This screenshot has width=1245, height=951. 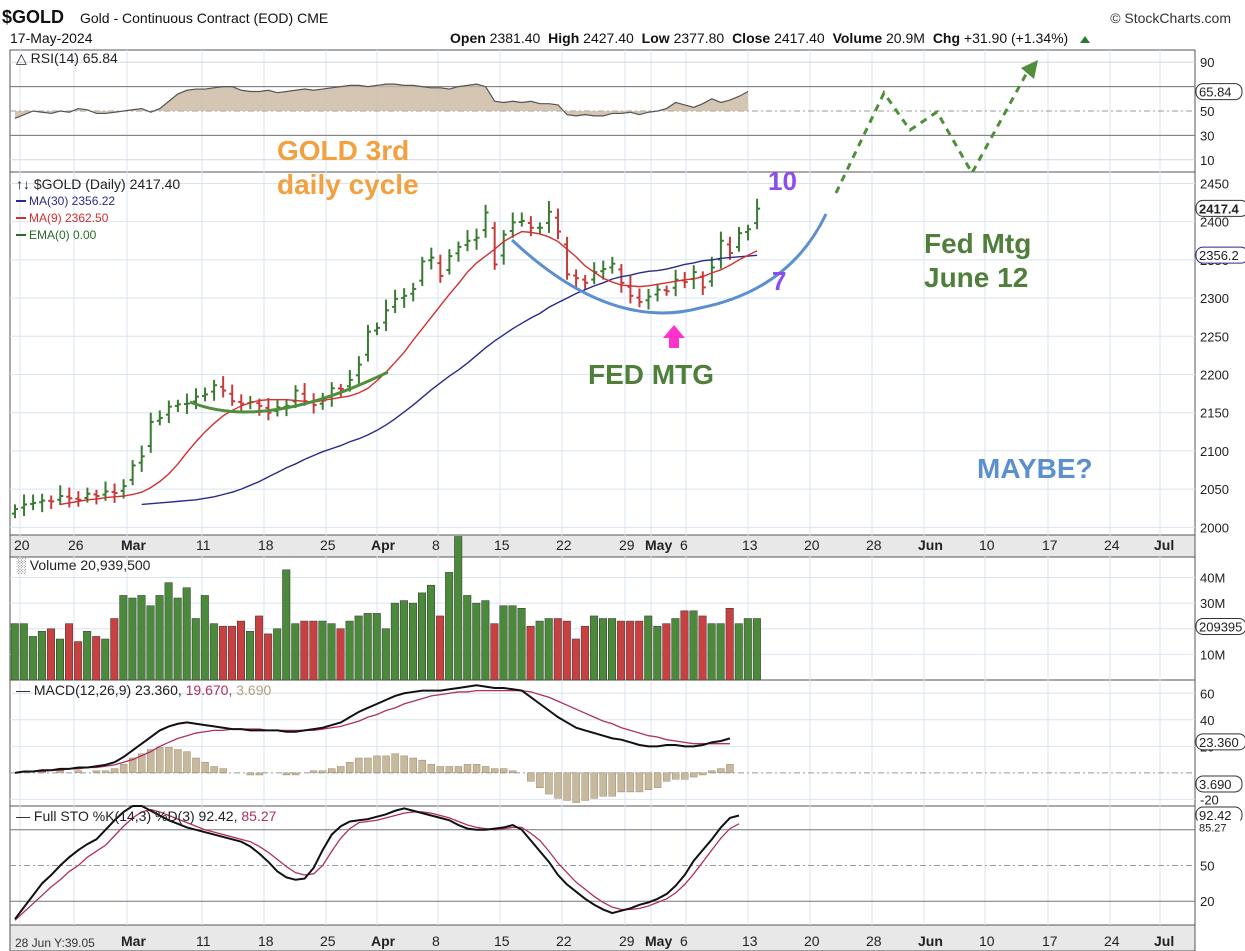 I want to click on bottom-date-axis-strip, so click(x=602, y=937).